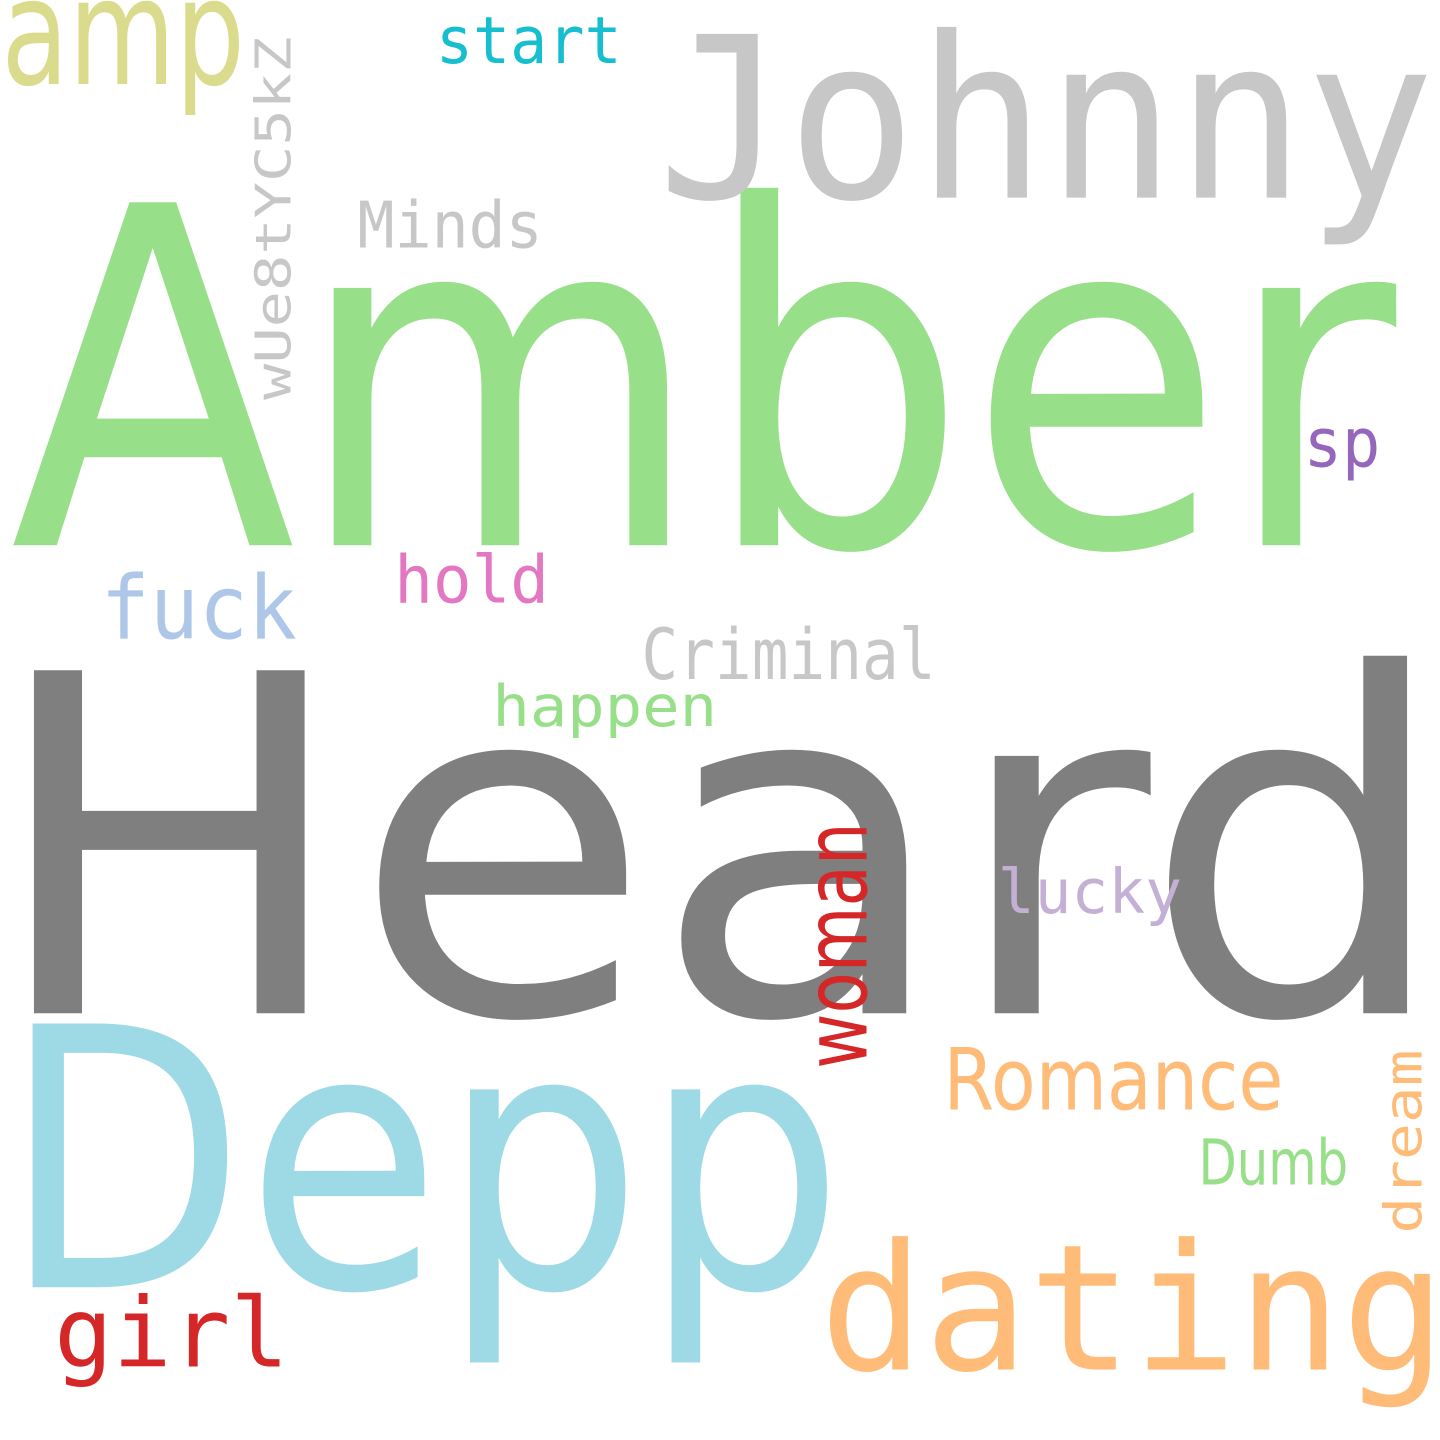  What do you see at coordinates (1089, 891) in the screenshot?
I see `word-lucky: lucky` at bounding box center [1089, 891].